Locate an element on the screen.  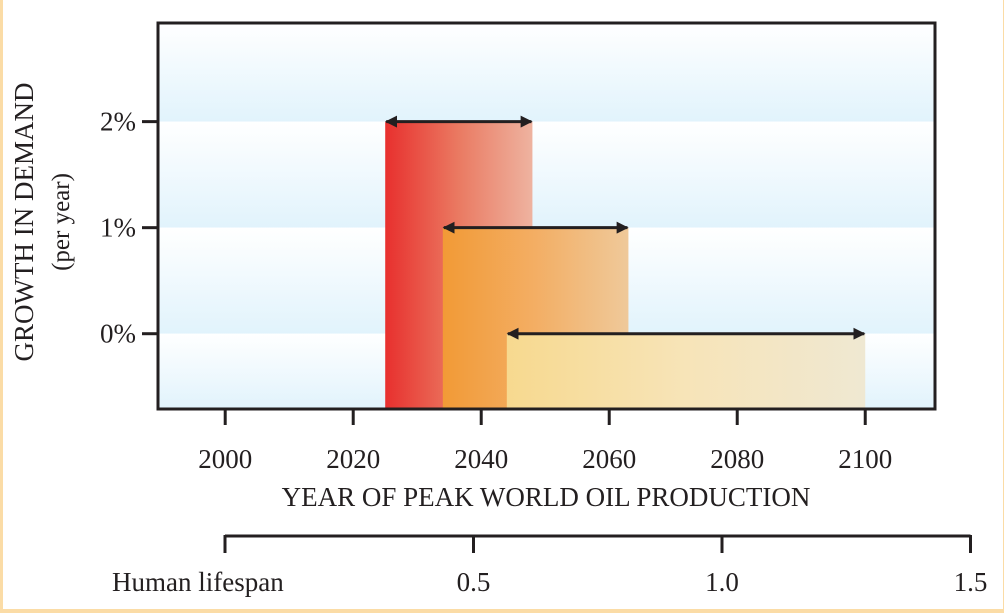
x-tick-label: 2100 is located at coordinates (865, 459).